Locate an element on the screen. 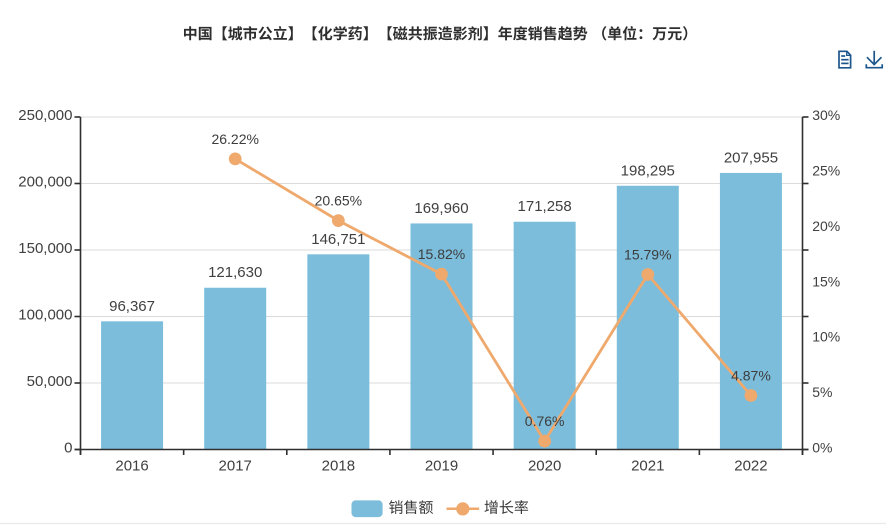  svg-text: 4.87% is located at coordinates (751, 376).